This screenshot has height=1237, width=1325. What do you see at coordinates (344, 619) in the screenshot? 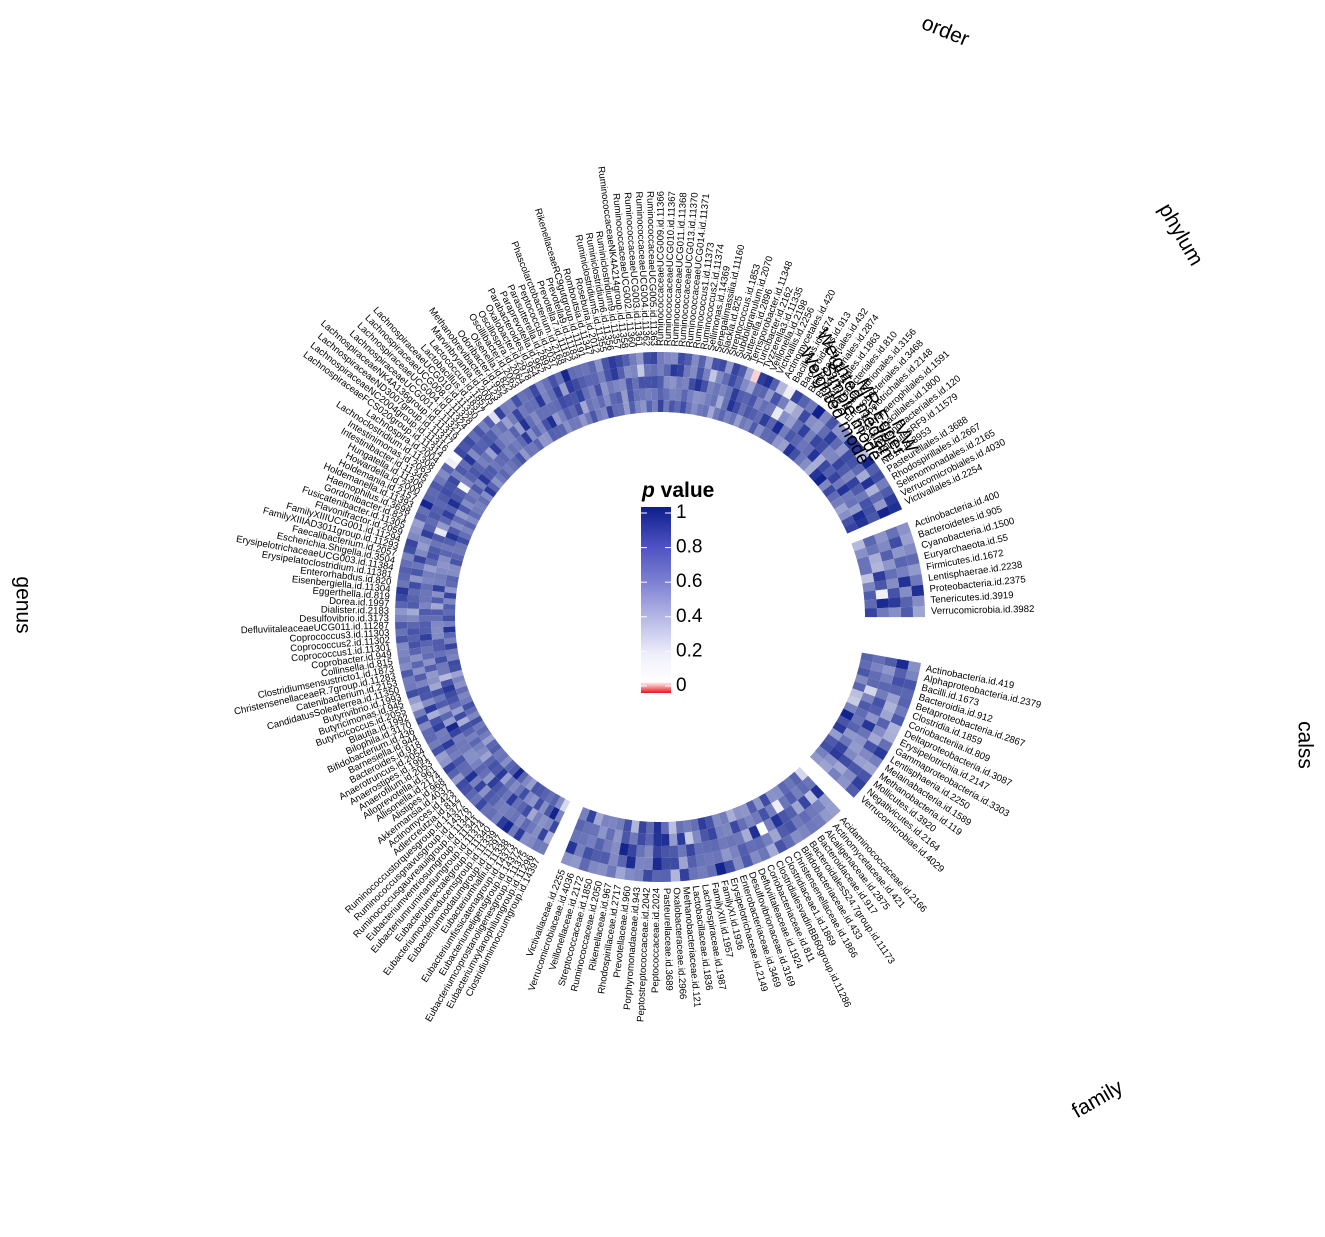
I see `taxon-label-desulfovibrio-id-3173: Desulfovibrio.id.3173` at bounding box center [344, 619].